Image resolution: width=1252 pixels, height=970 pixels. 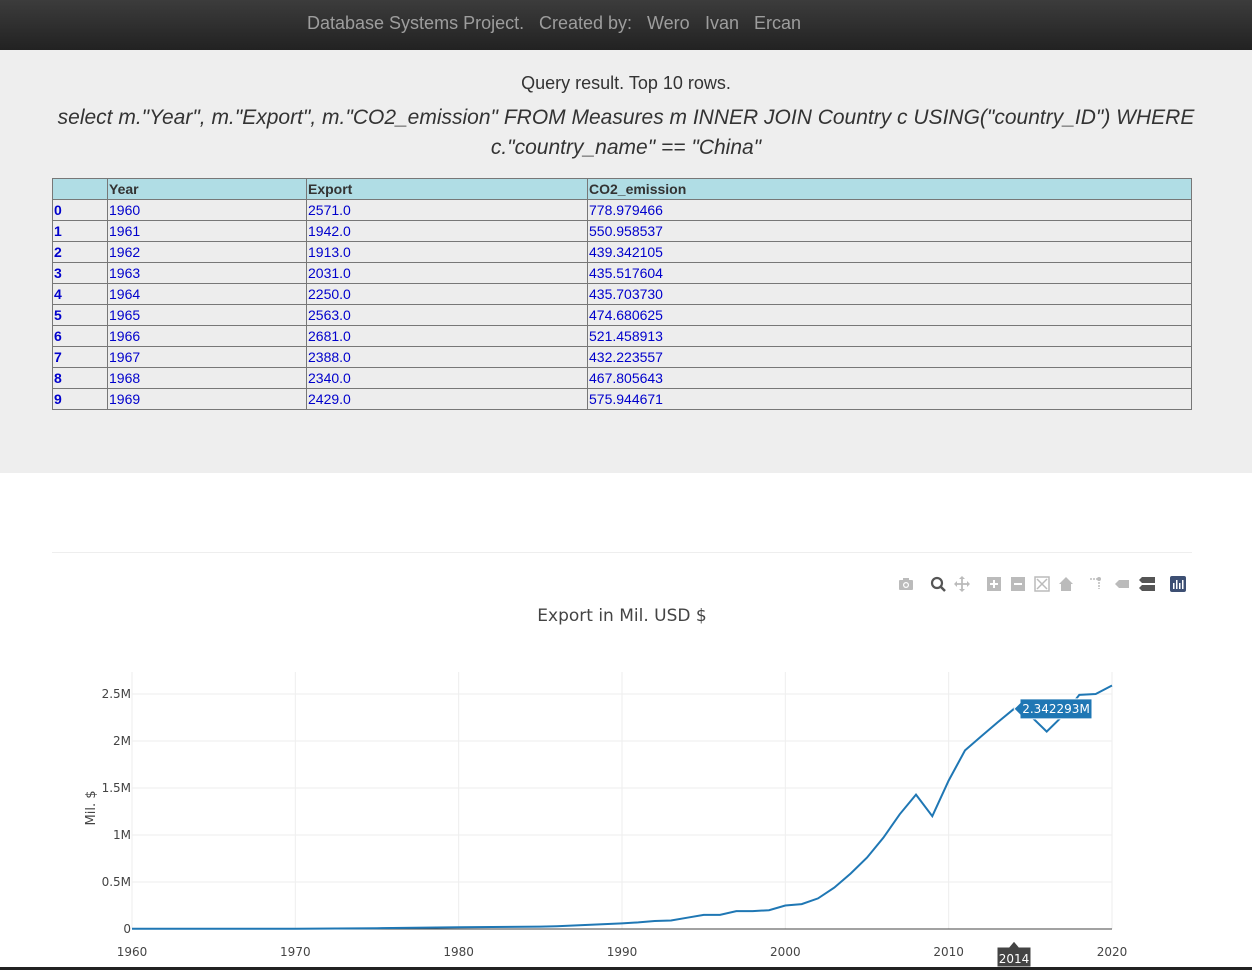 I want to click on co2-emission-cell: 432.223557, so click(x=889, y=357).